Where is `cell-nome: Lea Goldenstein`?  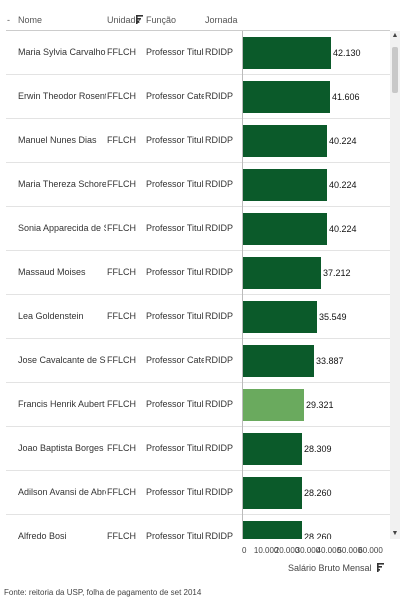
cell-nome: Lea Goldenstein is located at coordinates (51, 316).